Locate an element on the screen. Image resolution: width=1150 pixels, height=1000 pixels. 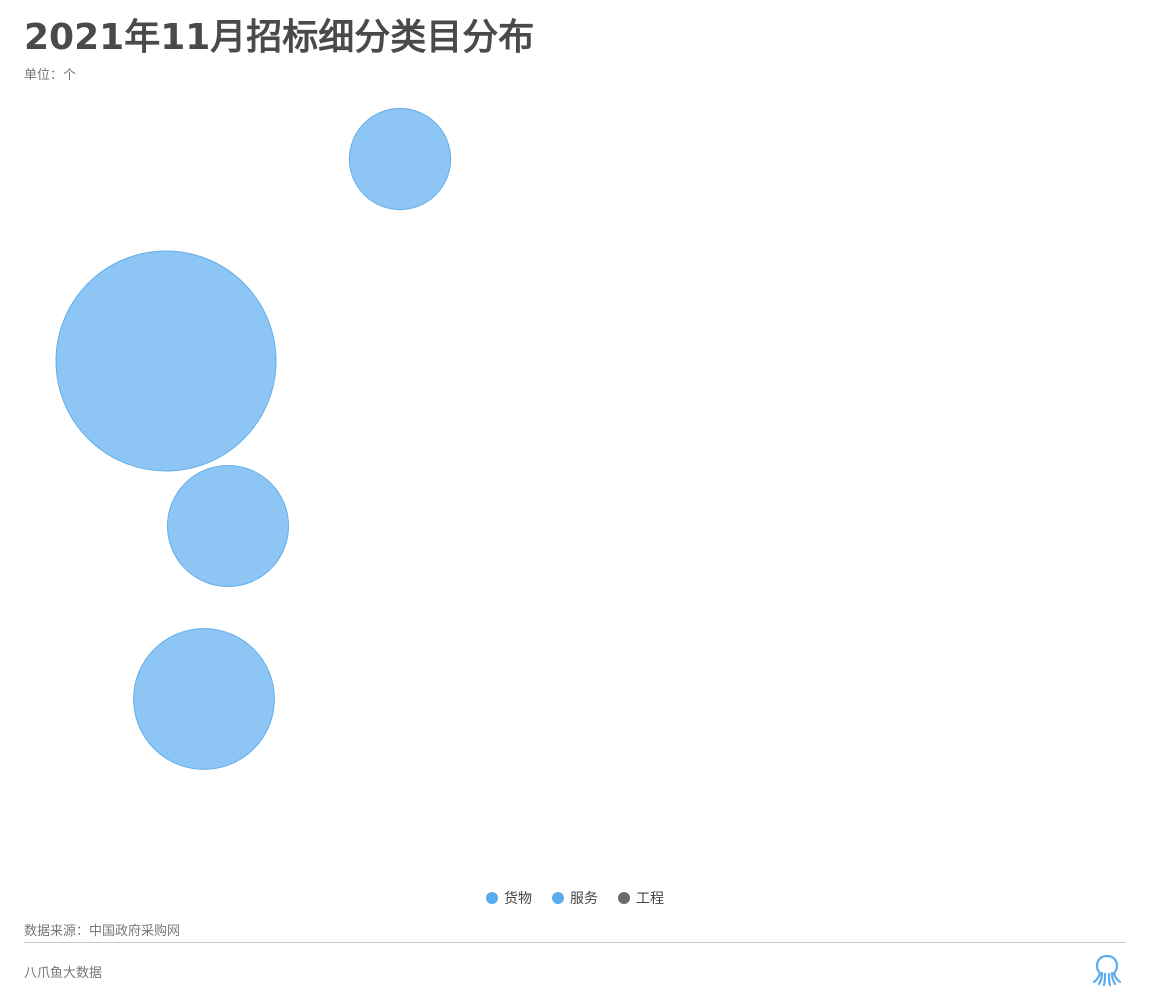
legend-label: 工程 is located at coordinates (650, 899).